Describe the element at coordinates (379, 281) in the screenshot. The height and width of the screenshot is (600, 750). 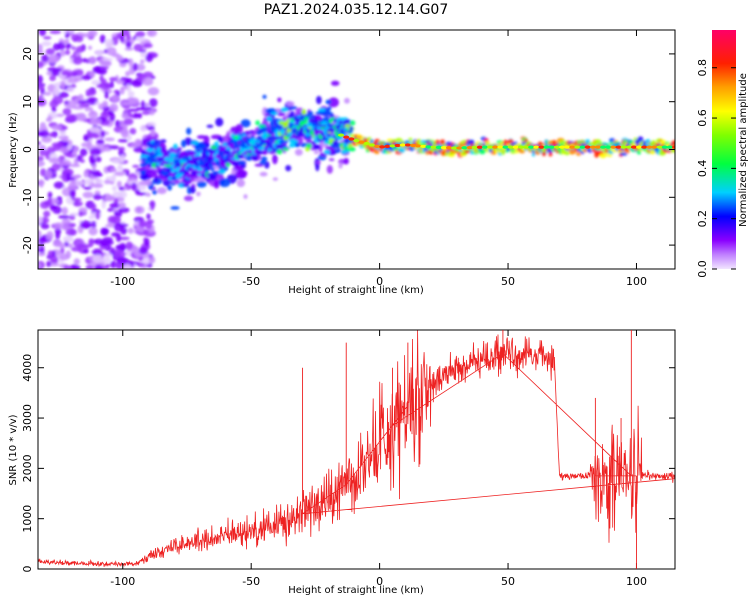
I see `x-tick-label: 0` at that location.